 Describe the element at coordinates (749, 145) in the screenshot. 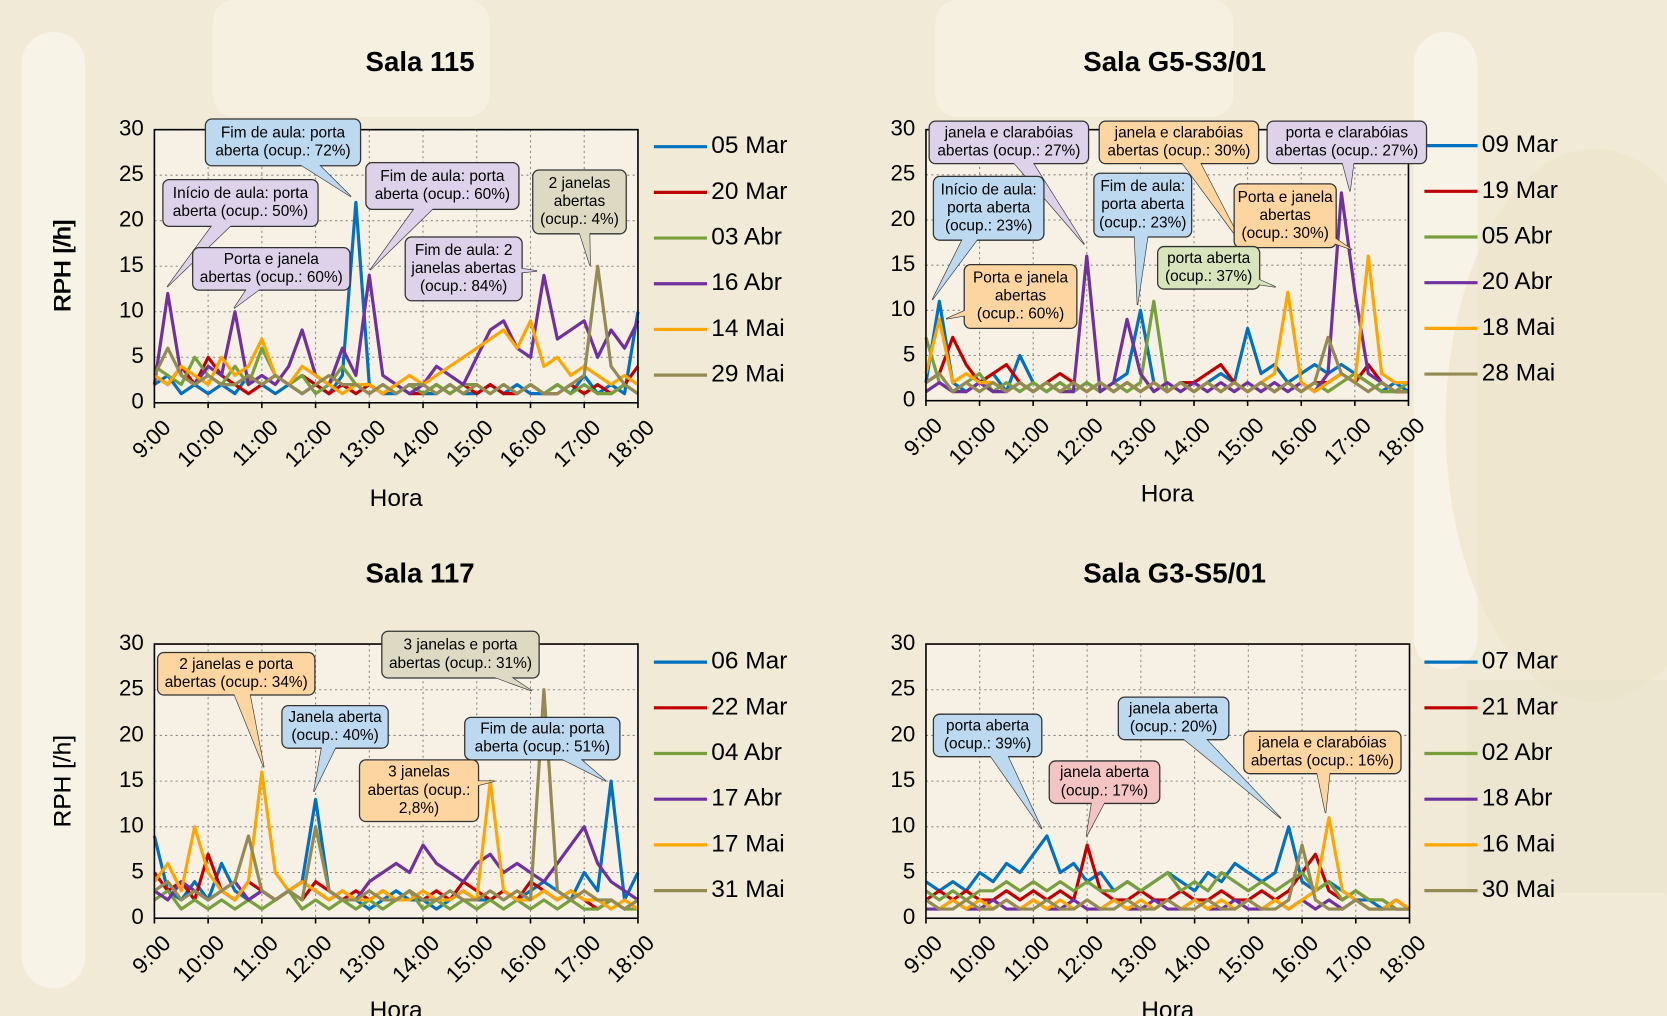

I see `legend-label: 05 Mar` at that location.